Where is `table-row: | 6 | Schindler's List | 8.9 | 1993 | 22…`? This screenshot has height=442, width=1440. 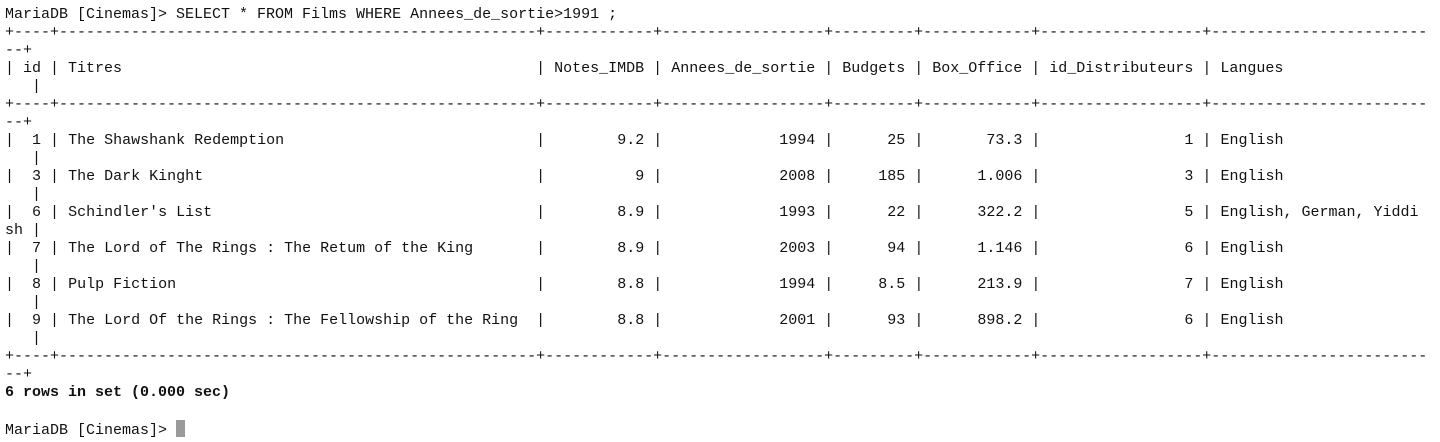 table-row: | 6 | Schindler's List | 8.9 | 1993 | 22… is located at coordinates (712, 221).